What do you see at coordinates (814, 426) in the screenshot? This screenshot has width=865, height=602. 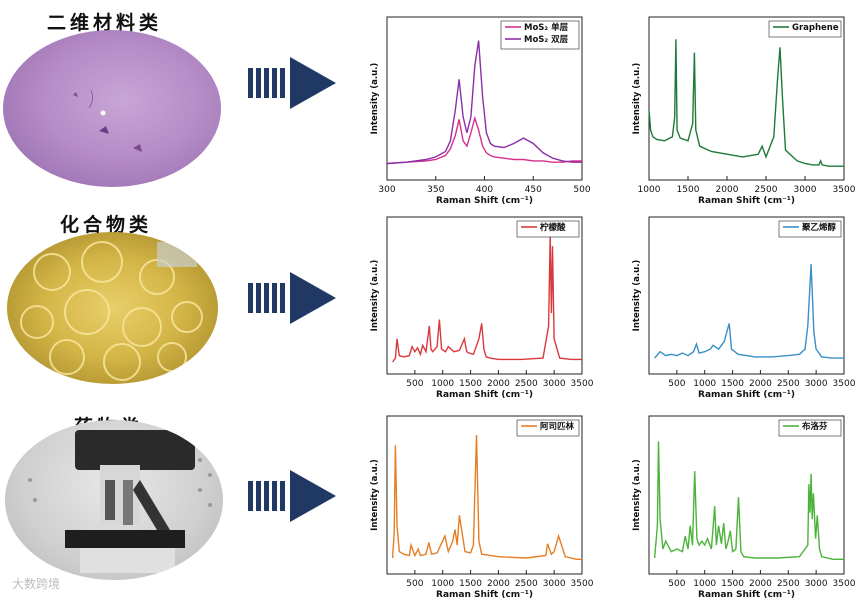 I see `legend-label: 布洛芬` at bounding box center [814, 426].